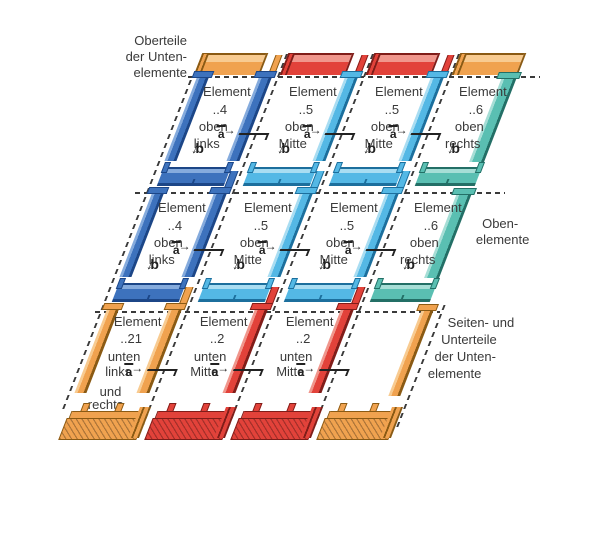 The image size is (600, 543). Describe the element at coordinates (465, 356) in the screenshot. I see `label-seiten-unterteile-line: der Unten-` at that location.